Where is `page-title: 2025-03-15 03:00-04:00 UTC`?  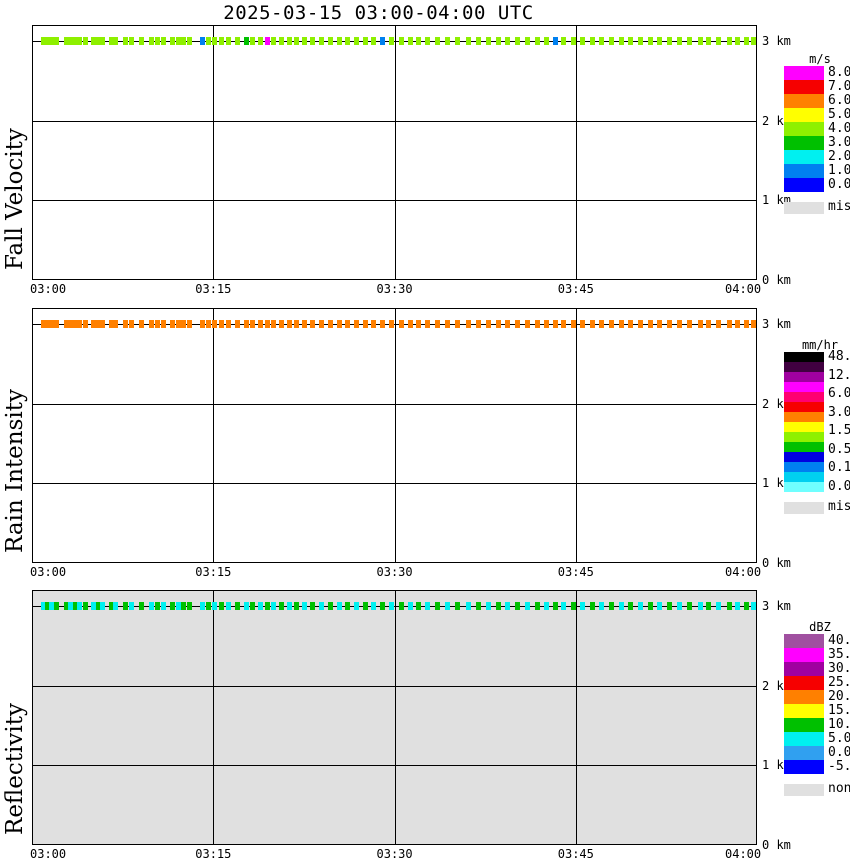
page-title: 2025-03-15 03:00-04:00 UTC is located at coordinates (378, 13).